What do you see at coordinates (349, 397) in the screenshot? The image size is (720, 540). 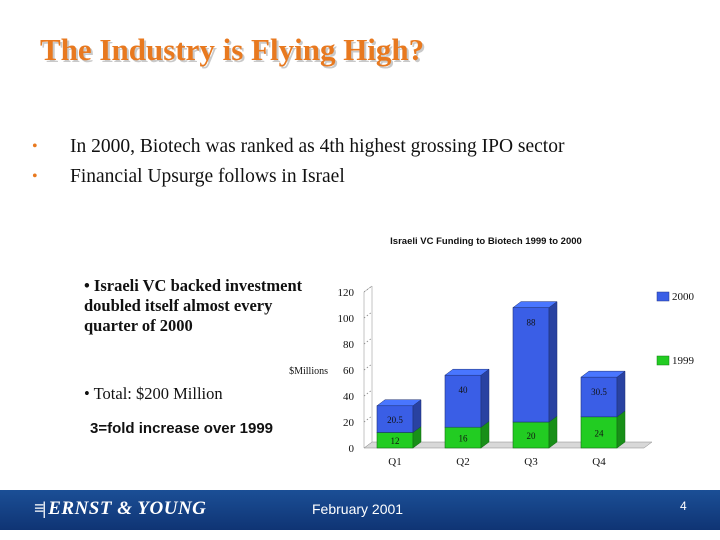 I see `y-tick-label: 40` at bounding box center [349, 397].